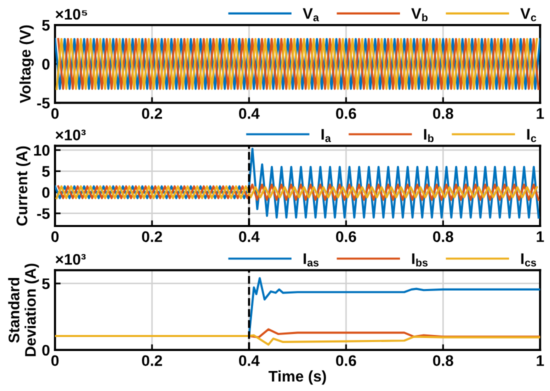 This screenshot has width=550, height=391. I want to click on legend-label: I$_{b}$, so click(429, 135).